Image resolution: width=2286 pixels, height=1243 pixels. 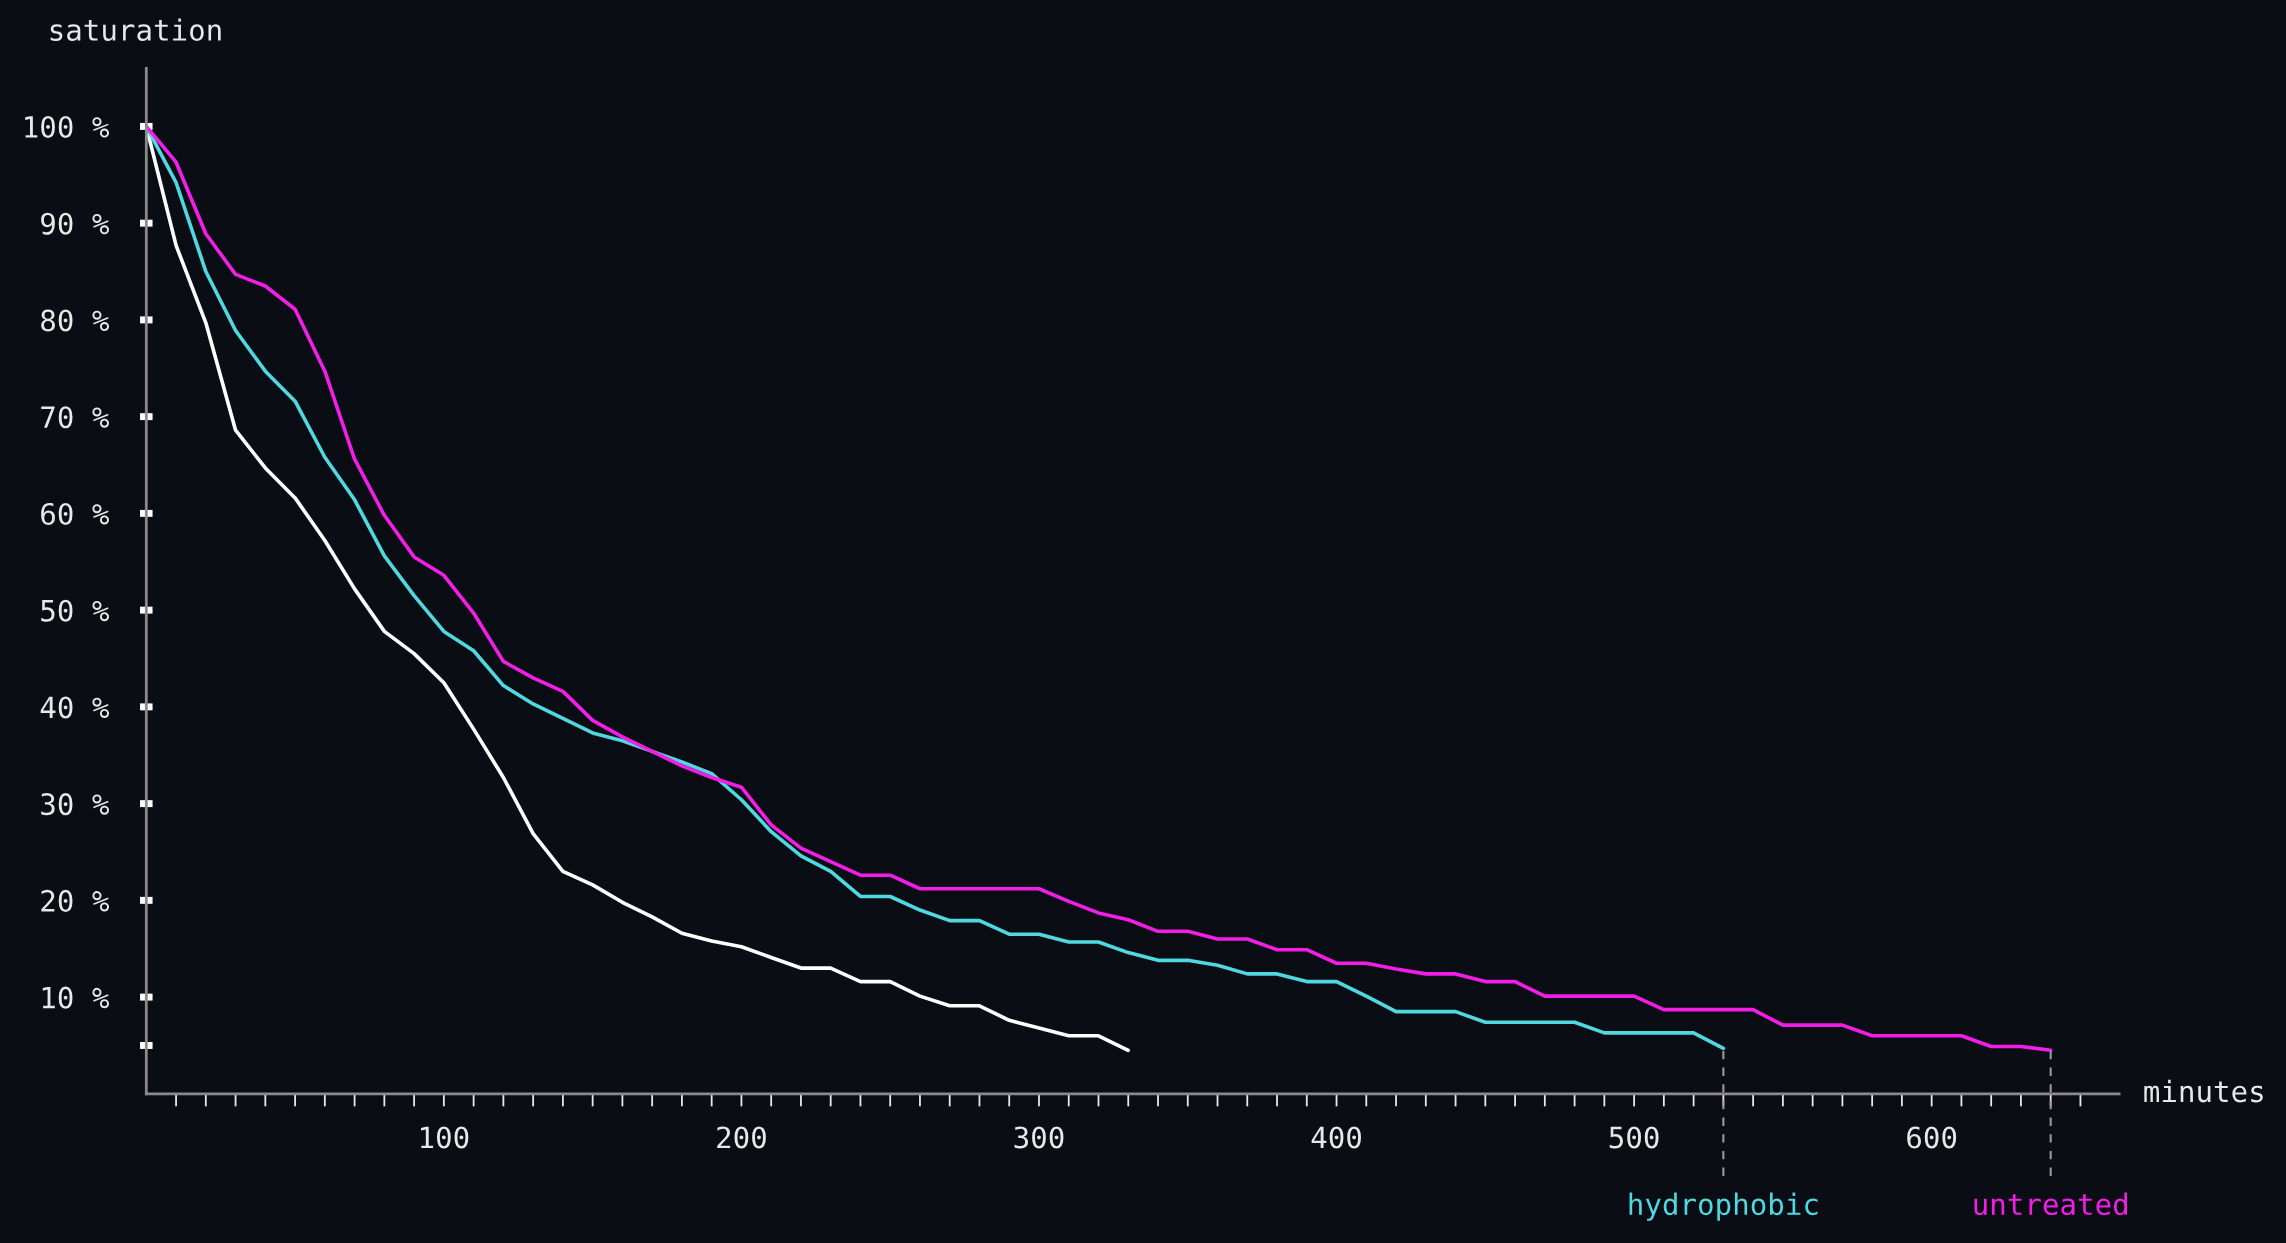 I want to click on y-tick-label: 70 %, so click(x=75, y=417).